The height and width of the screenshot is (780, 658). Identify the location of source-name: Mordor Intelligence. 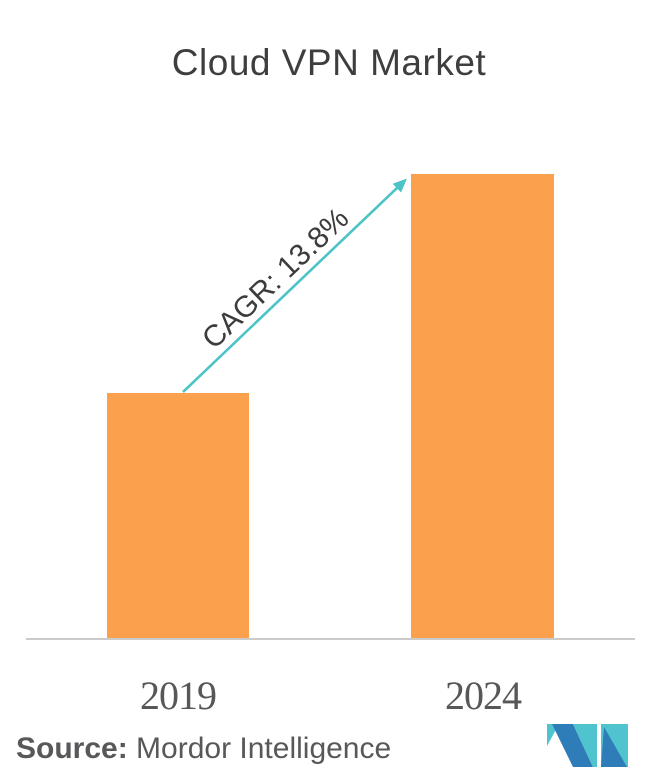
(264, 748).